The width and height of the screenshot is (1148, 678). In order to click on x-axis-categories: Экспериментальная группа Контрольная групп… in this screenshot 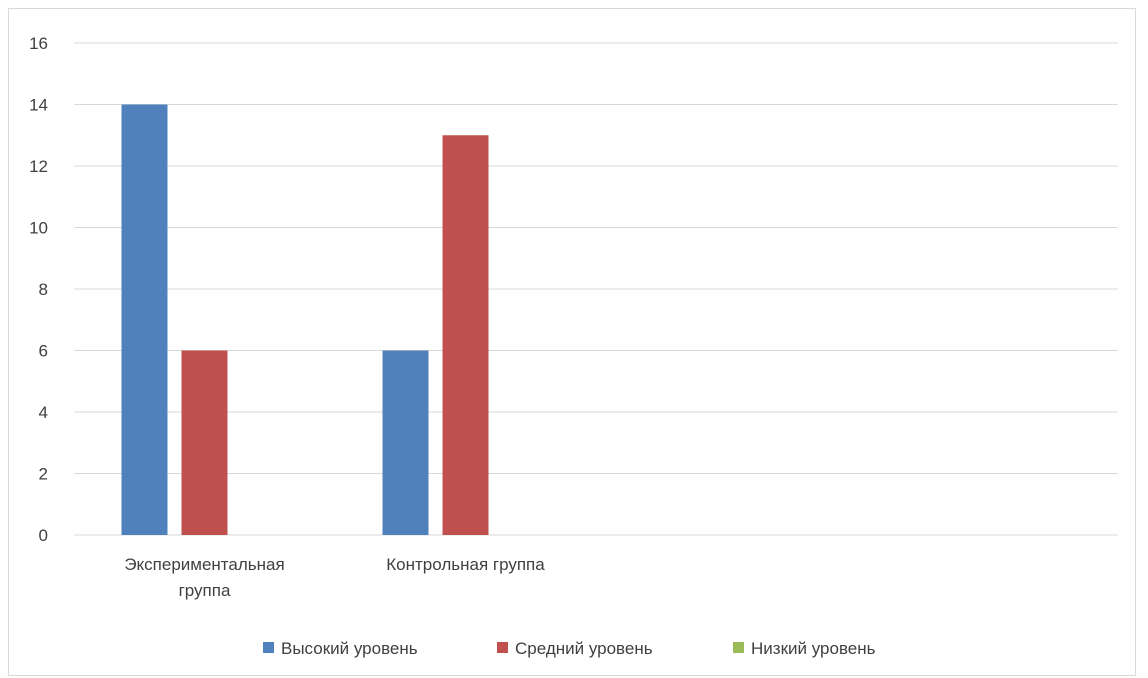, I will do `click(334, 577)`.